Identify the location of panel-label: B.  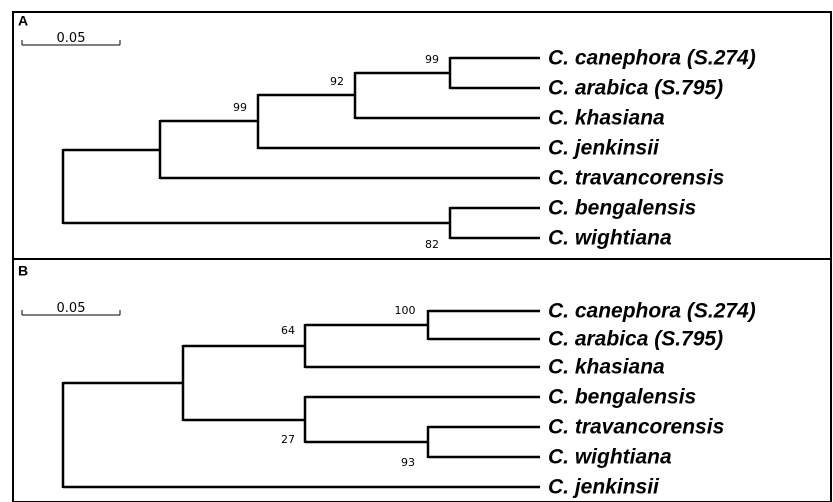
(23, 271).